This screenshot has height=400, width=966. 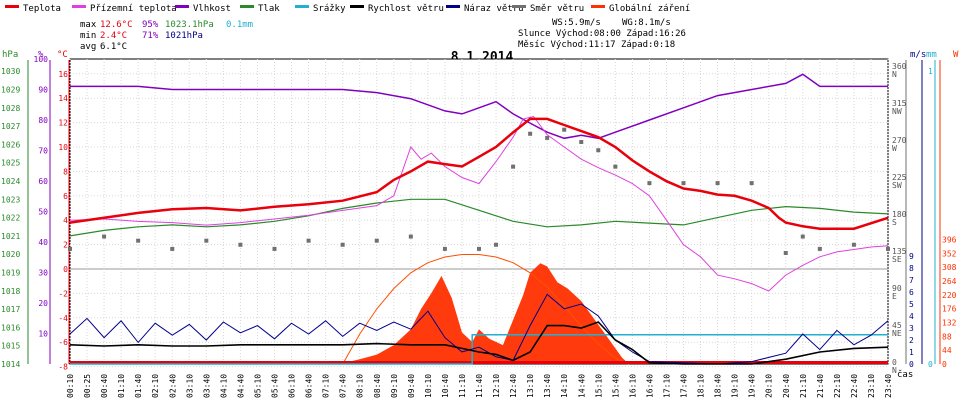 What do you see at coordinates (547, 386) in the screenshot?
I see `x-tick-label: 13:40` at bounding box center [547, 386].